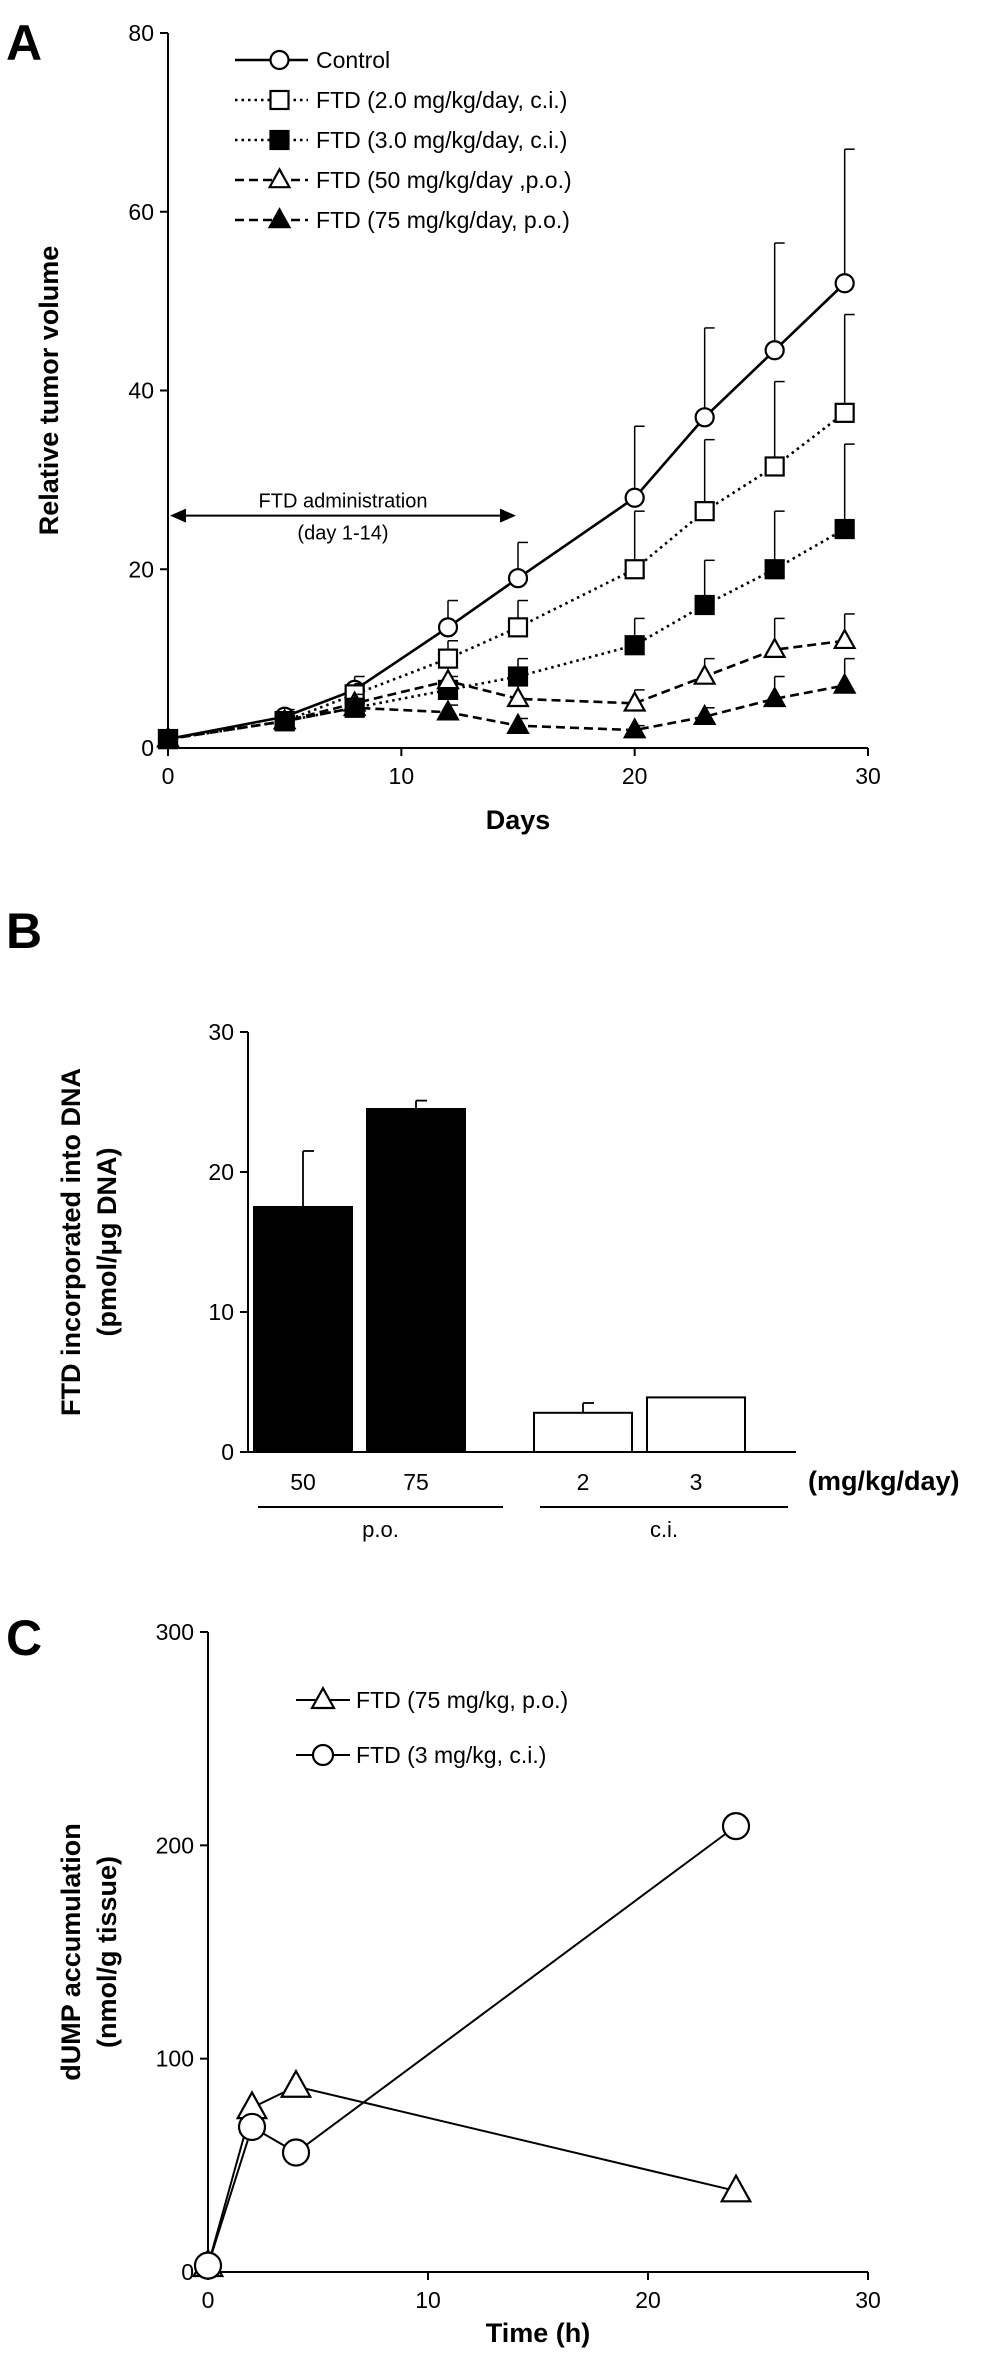 The width and height of the screenshot is (996, 2362). Describe the element at coordinates (342, 534) in the screenshot. I see `annotation-sublabel: (day 1-14)` at that location.